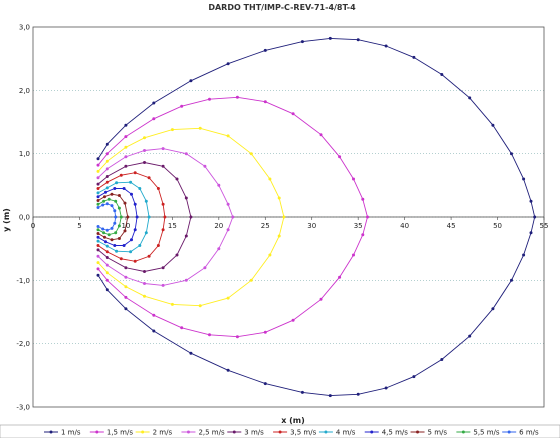 This screenshot has height=438, width=560. I want to click on legend-item: 4 m/s, so click(337, 433).